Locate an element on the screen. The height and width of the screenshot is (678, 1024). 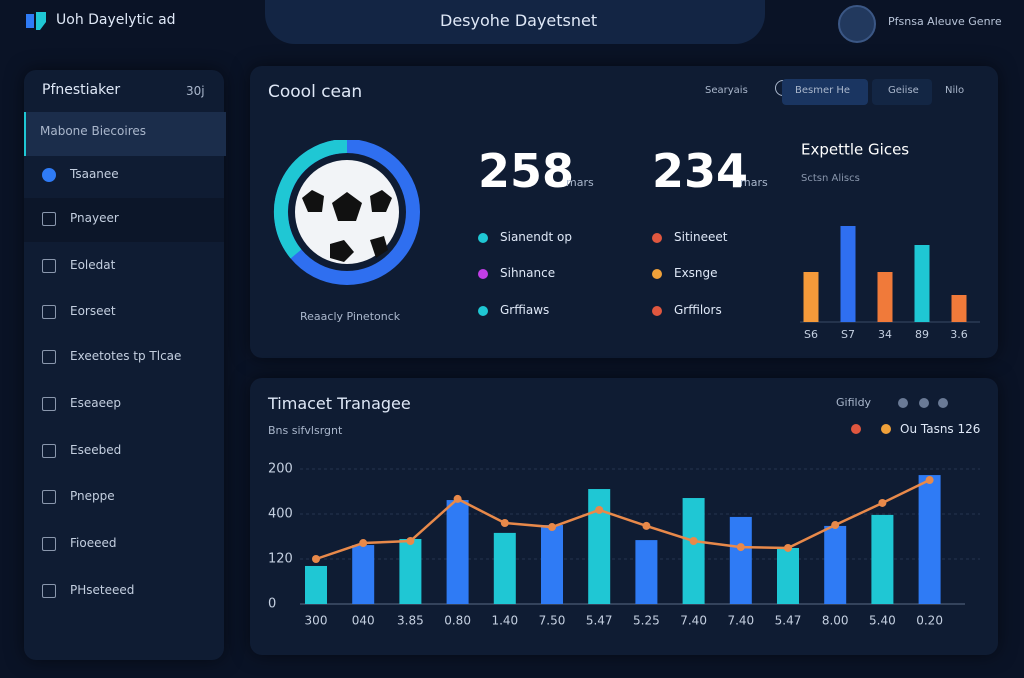
nav-item: PHseteeed is located at coordinates (102, 590).